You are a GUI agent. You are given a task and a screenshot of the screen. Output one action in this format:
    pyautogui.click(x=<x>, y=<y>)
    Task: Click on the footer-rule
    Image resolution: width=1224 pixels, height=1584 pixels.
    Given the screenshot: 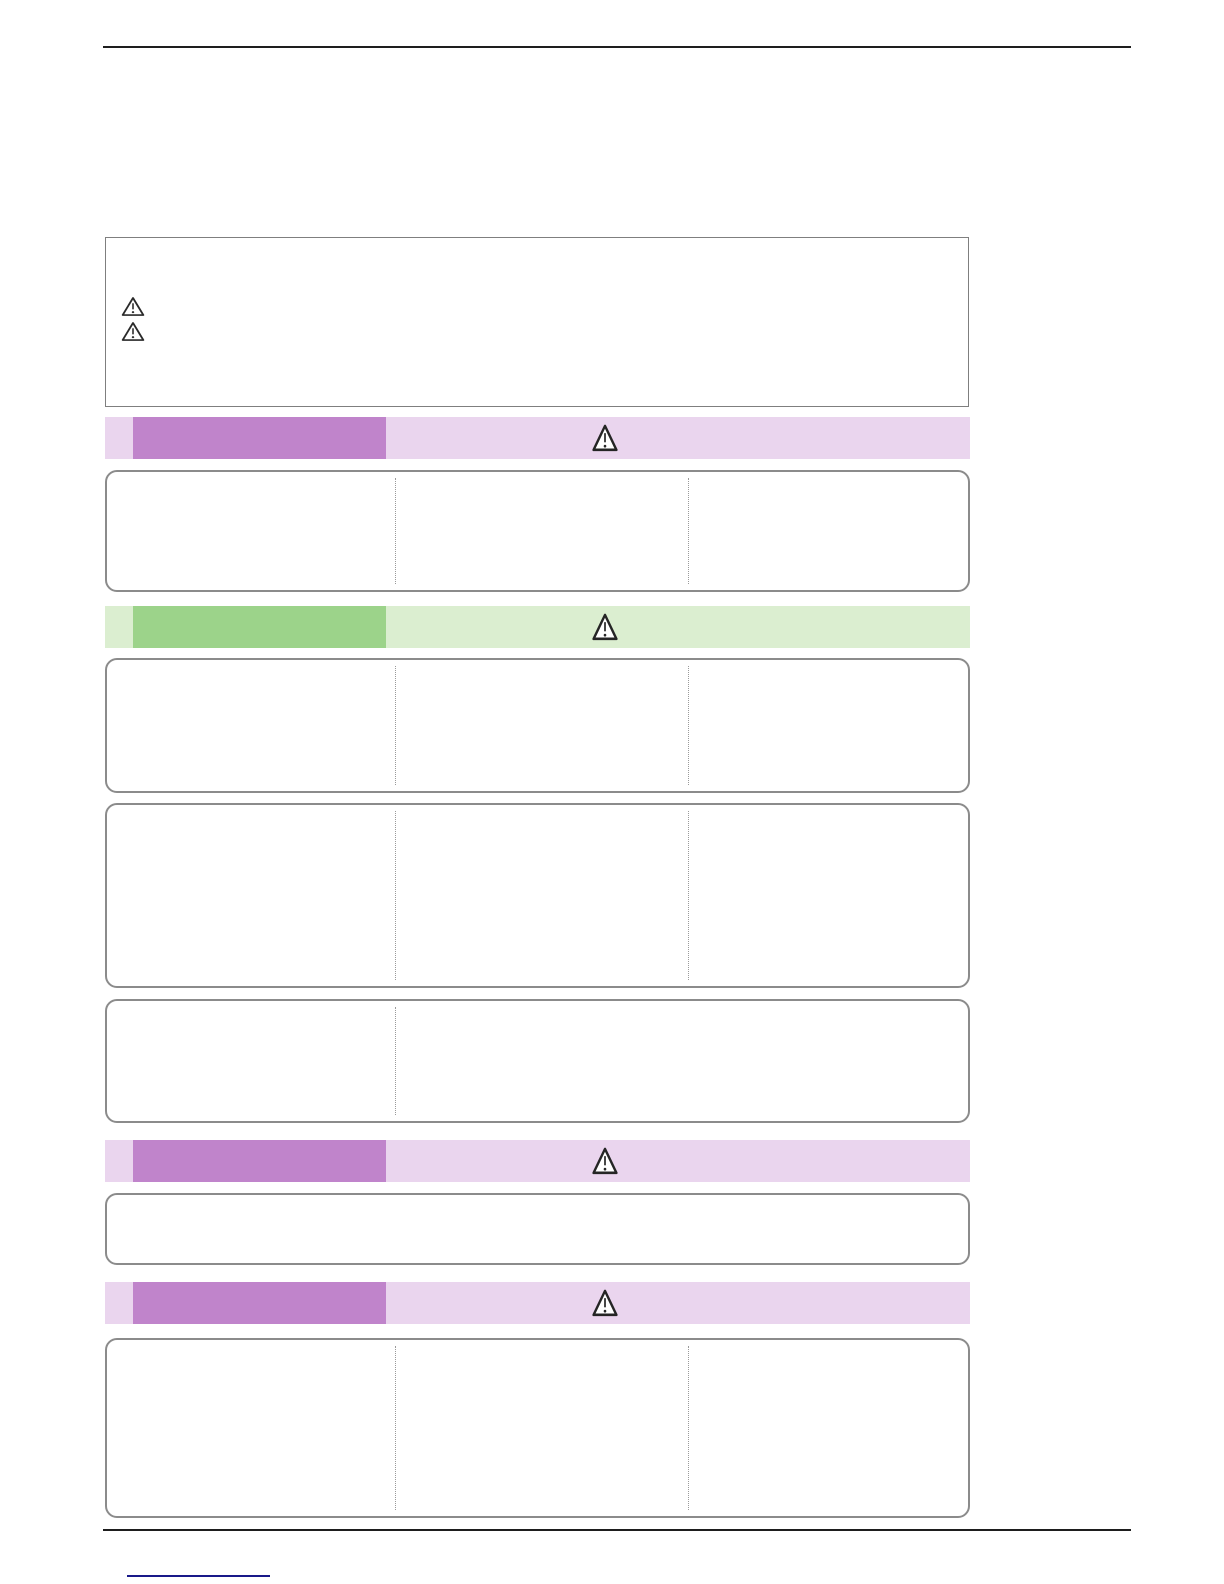 What is the action you would take?
    pyautogui.click(x=617, y=1530)
    